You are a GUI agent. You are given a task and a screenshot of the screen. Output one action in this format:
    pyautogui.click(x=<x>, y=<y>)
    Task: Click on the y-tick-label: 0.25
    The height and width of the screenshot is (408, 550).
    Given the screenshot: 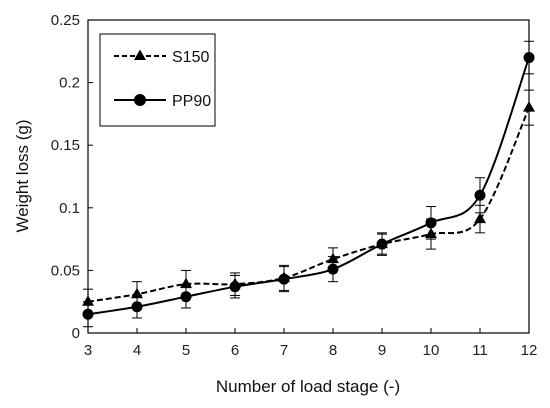 What is the action you would take?
    pyautogui.click(x=65, y=20)
    